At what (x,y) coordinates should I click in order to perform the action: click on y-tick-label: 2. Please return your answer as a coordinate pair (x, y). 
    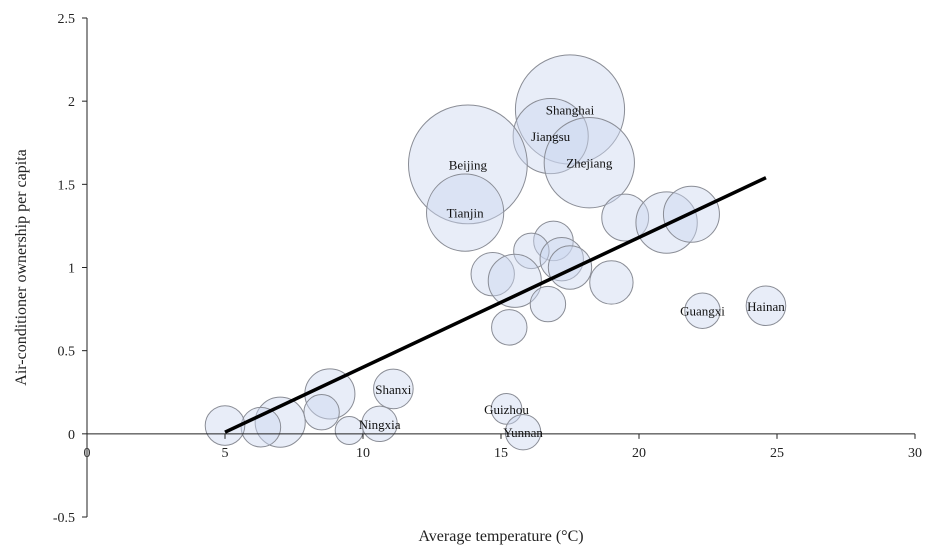
    Looking at the image, I should click on (71, 102).